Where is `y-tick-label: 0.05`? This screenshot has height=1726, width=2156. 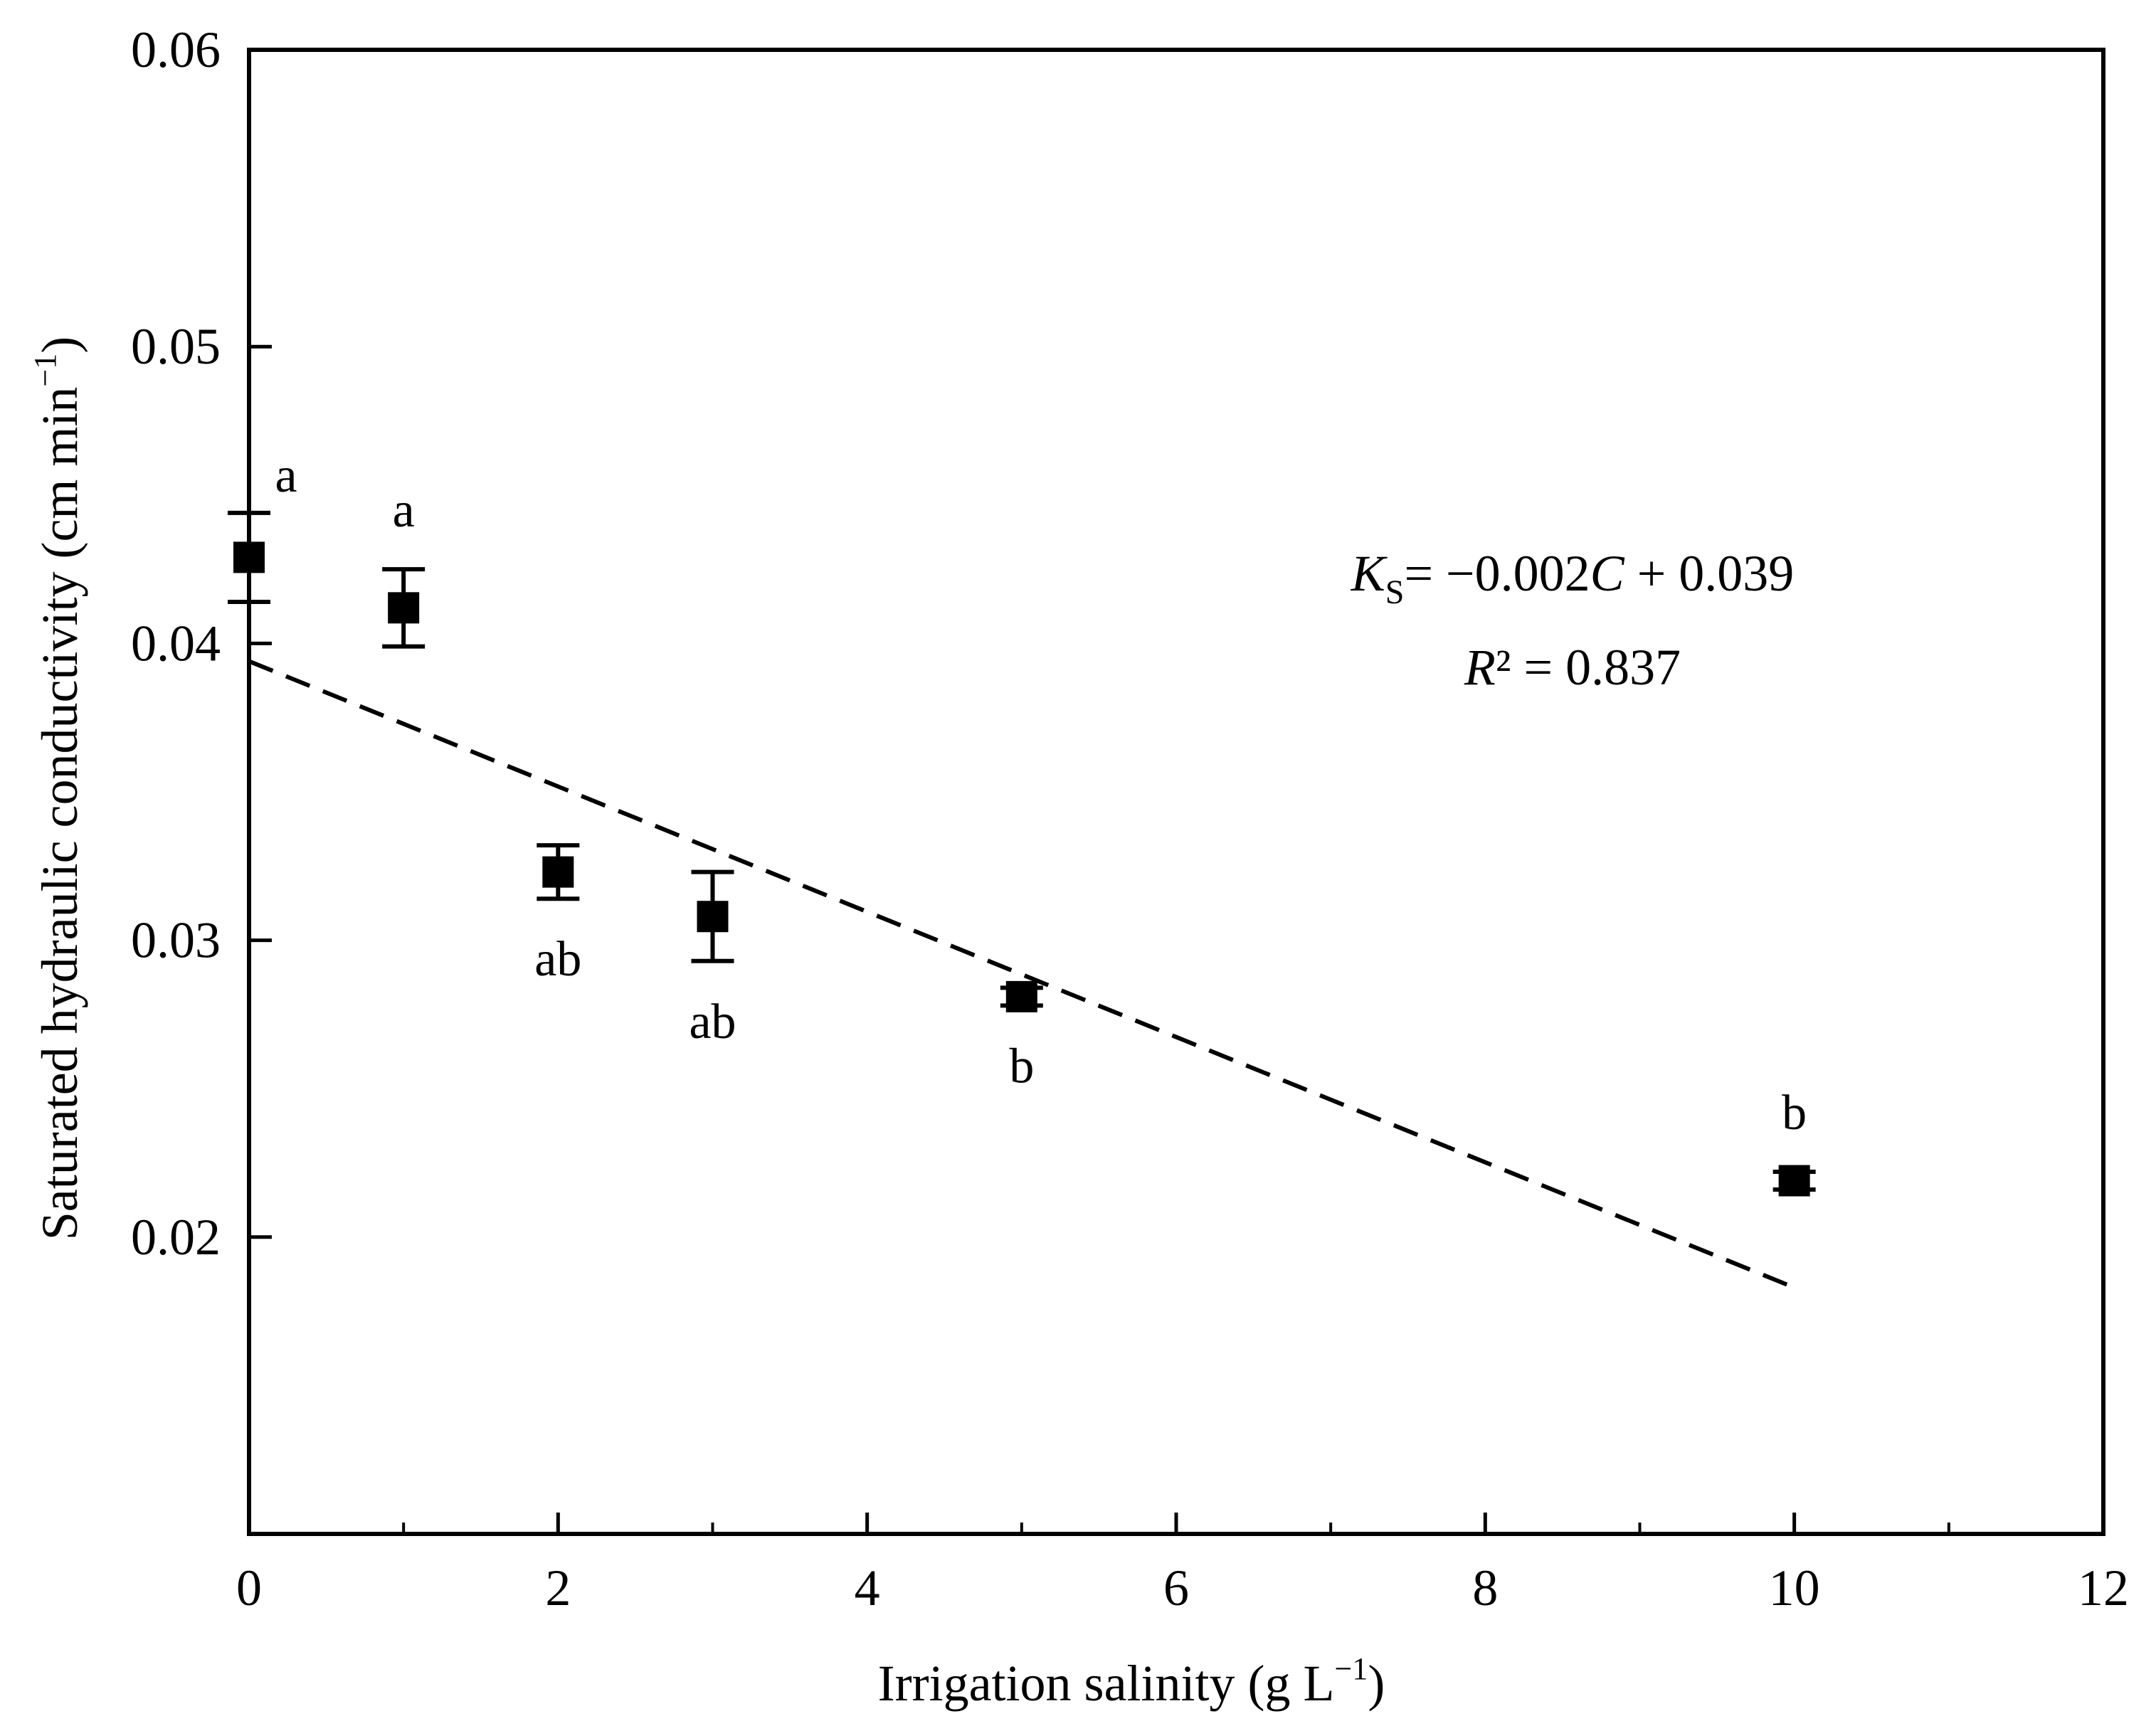 y-tick-label: 0.05 is located at coordinates (176, 346).